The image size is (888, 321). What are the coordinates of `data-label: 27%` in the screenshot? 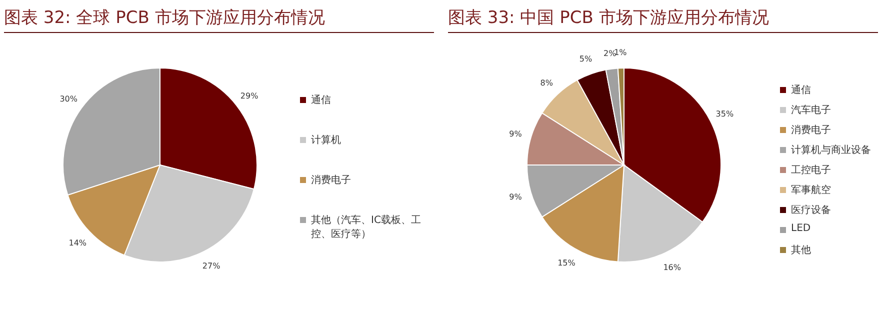 It's located at (211, 266).